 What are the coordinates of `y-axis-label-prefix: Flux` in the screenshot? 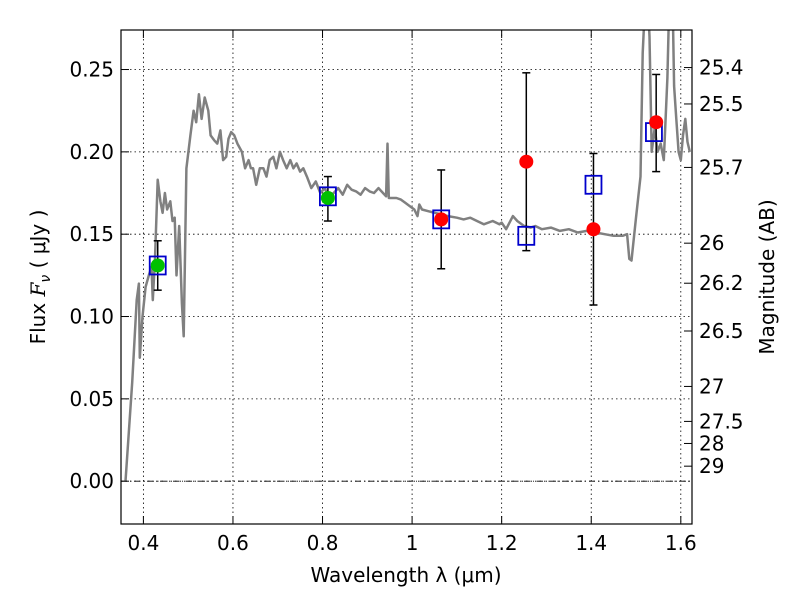 It's located at (38, 320).